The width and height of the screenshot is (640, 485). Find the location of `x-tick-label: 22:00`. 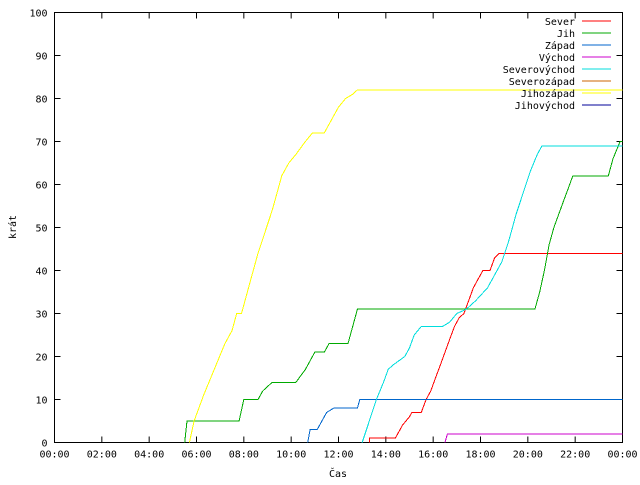

x-tick-label: 22:00 is located at coordinates (575, 455).